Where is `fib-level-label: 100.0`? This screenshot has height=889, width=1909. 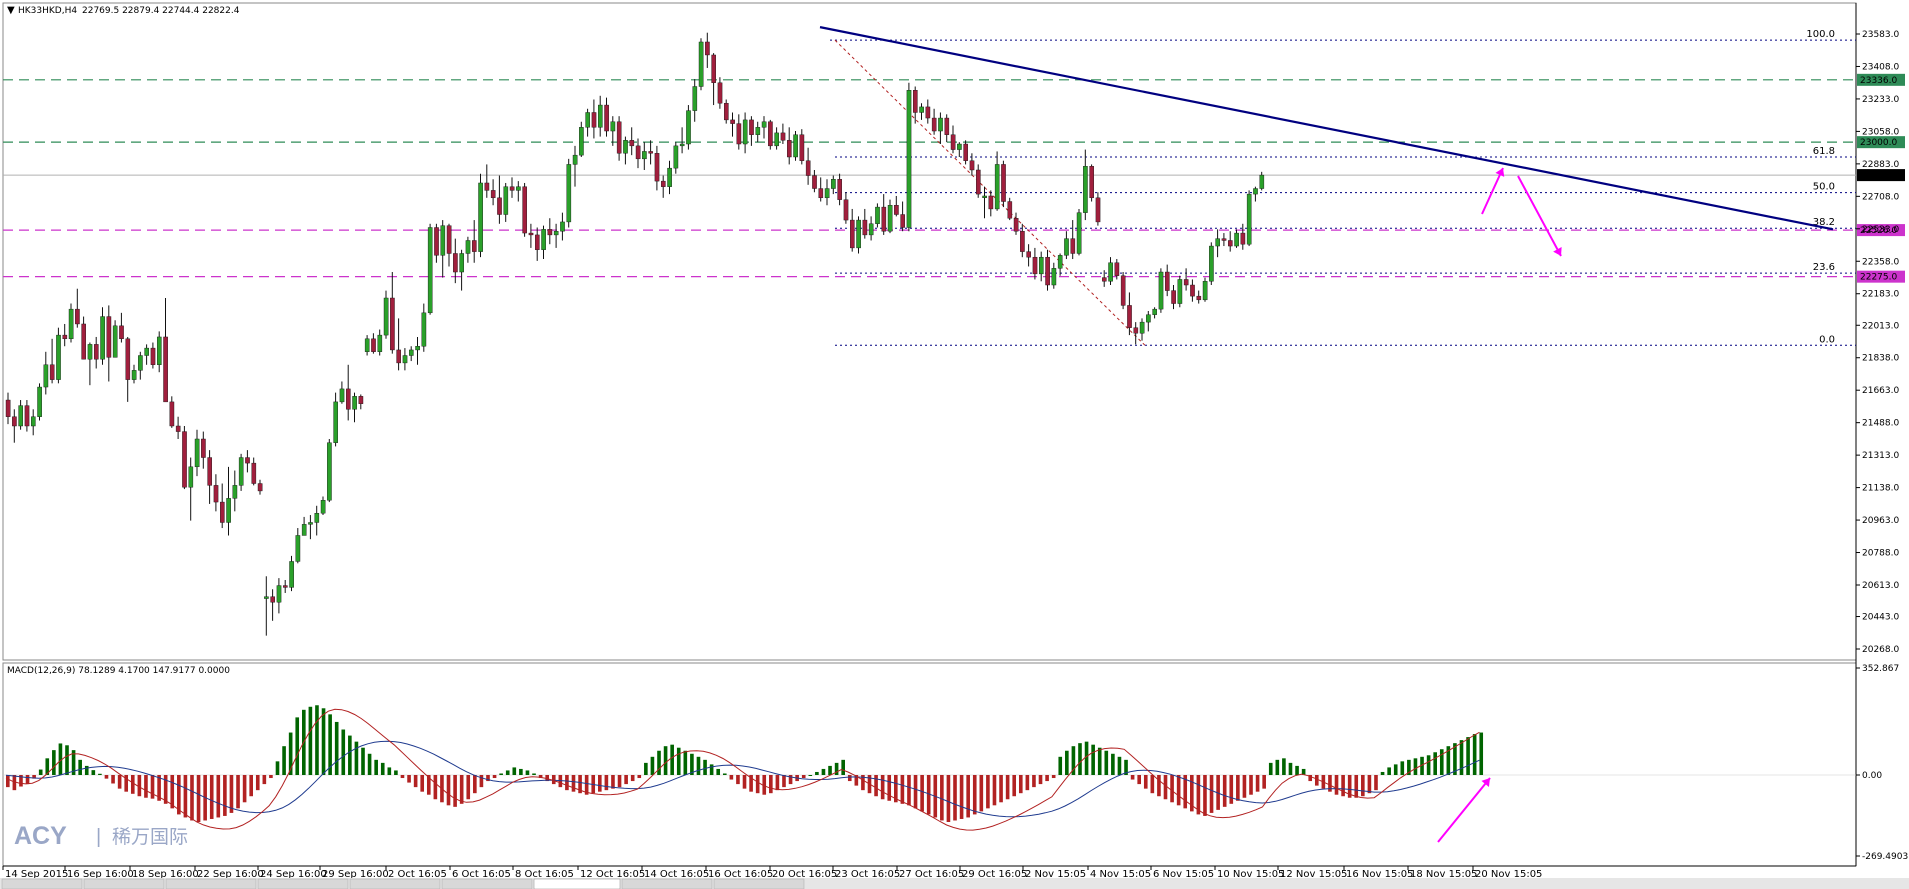
fib-level-label: 100.0 is located at coordinates (1820, 34).